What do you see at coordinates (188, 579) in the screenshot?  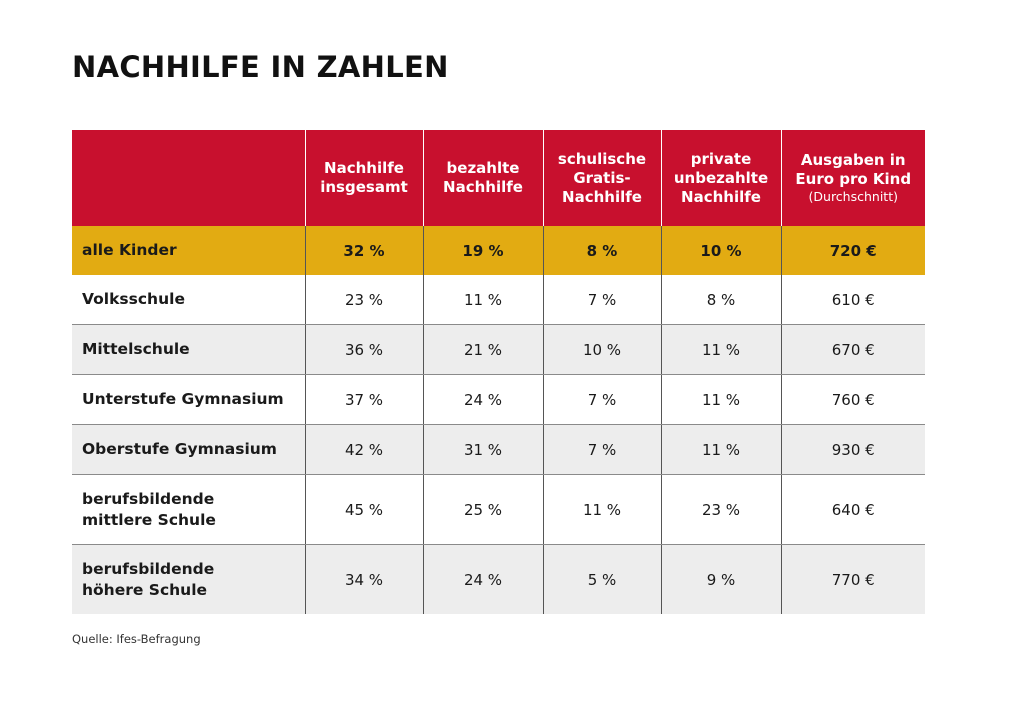 I see `row-label: berufsbildende höhere Schule` at bounding box center [188, 579].